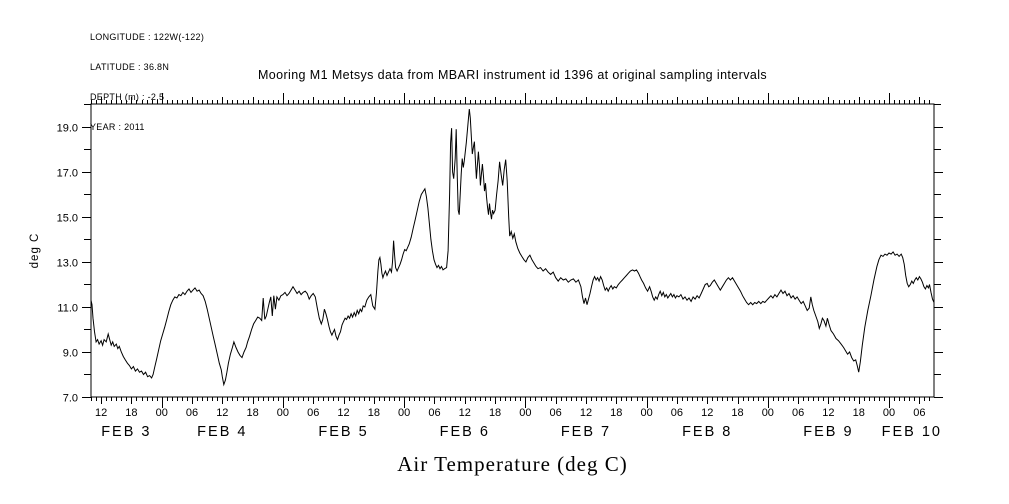 This screenshot has width=1009, height=504. What do you see at coordinates (67, 219) in the screenshot?
I see `y-tick-label: 15.0` at bounding box center [67, 219].